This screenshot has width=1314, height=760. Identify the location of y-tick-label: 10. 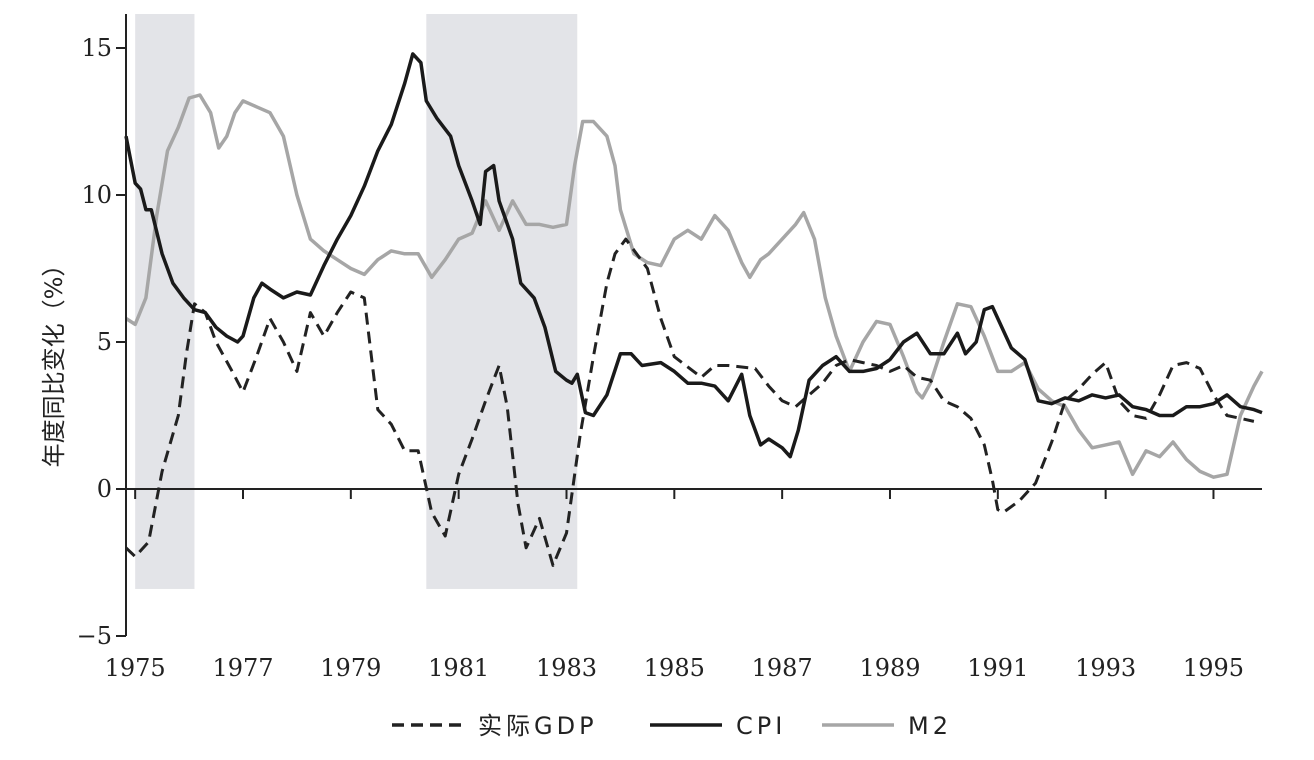
(96, 195).